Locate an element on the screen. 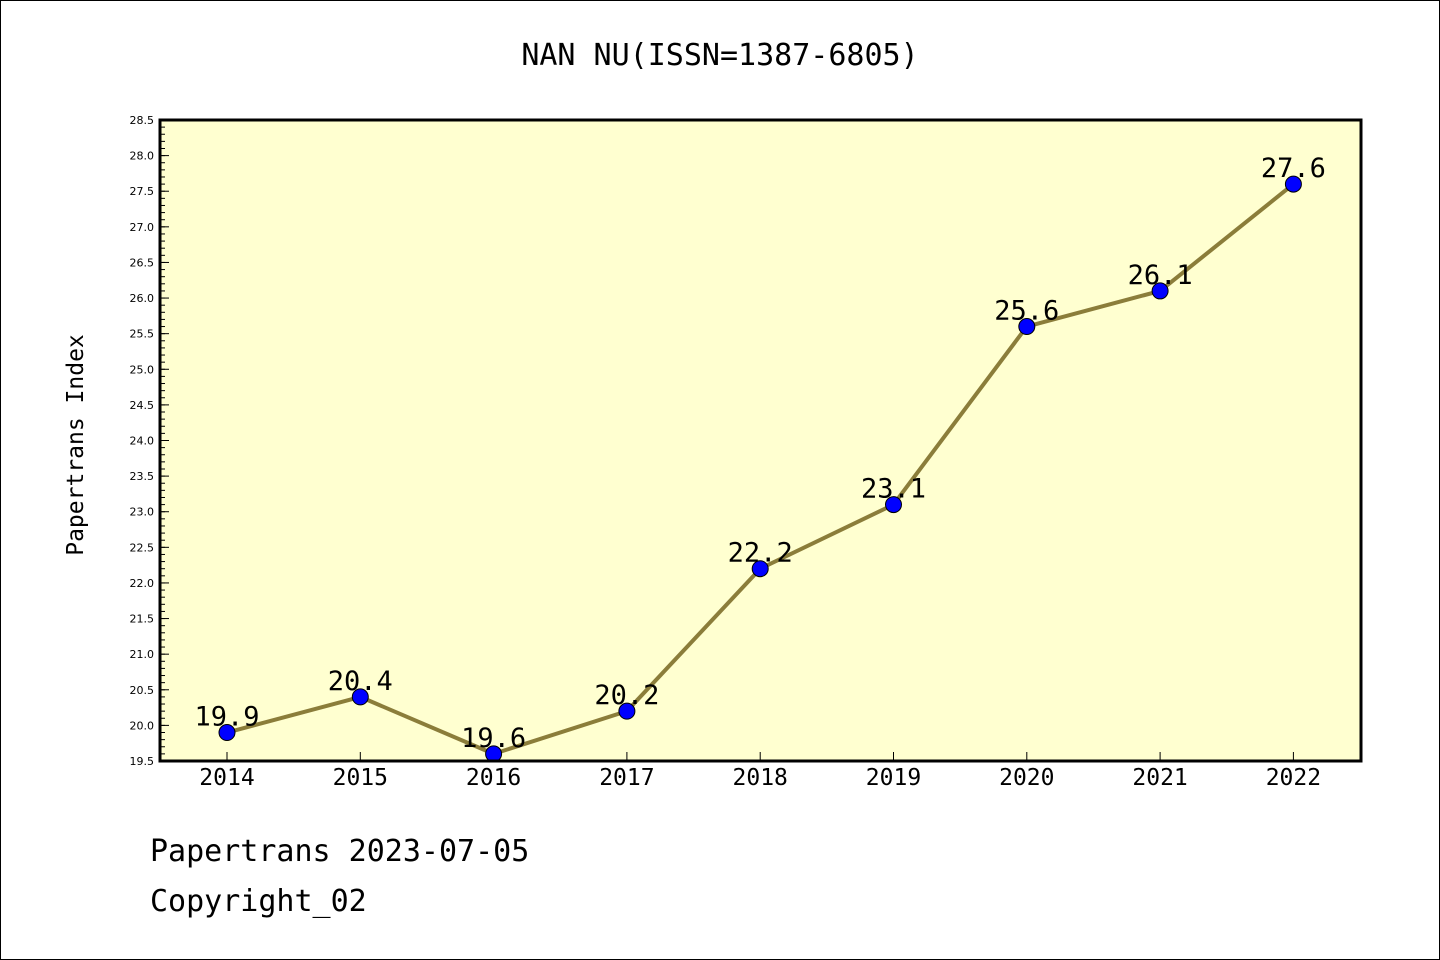 This screenshot has height=960, width=1440. y-tick-label: 27.5 is located at coordinates (142, 191).